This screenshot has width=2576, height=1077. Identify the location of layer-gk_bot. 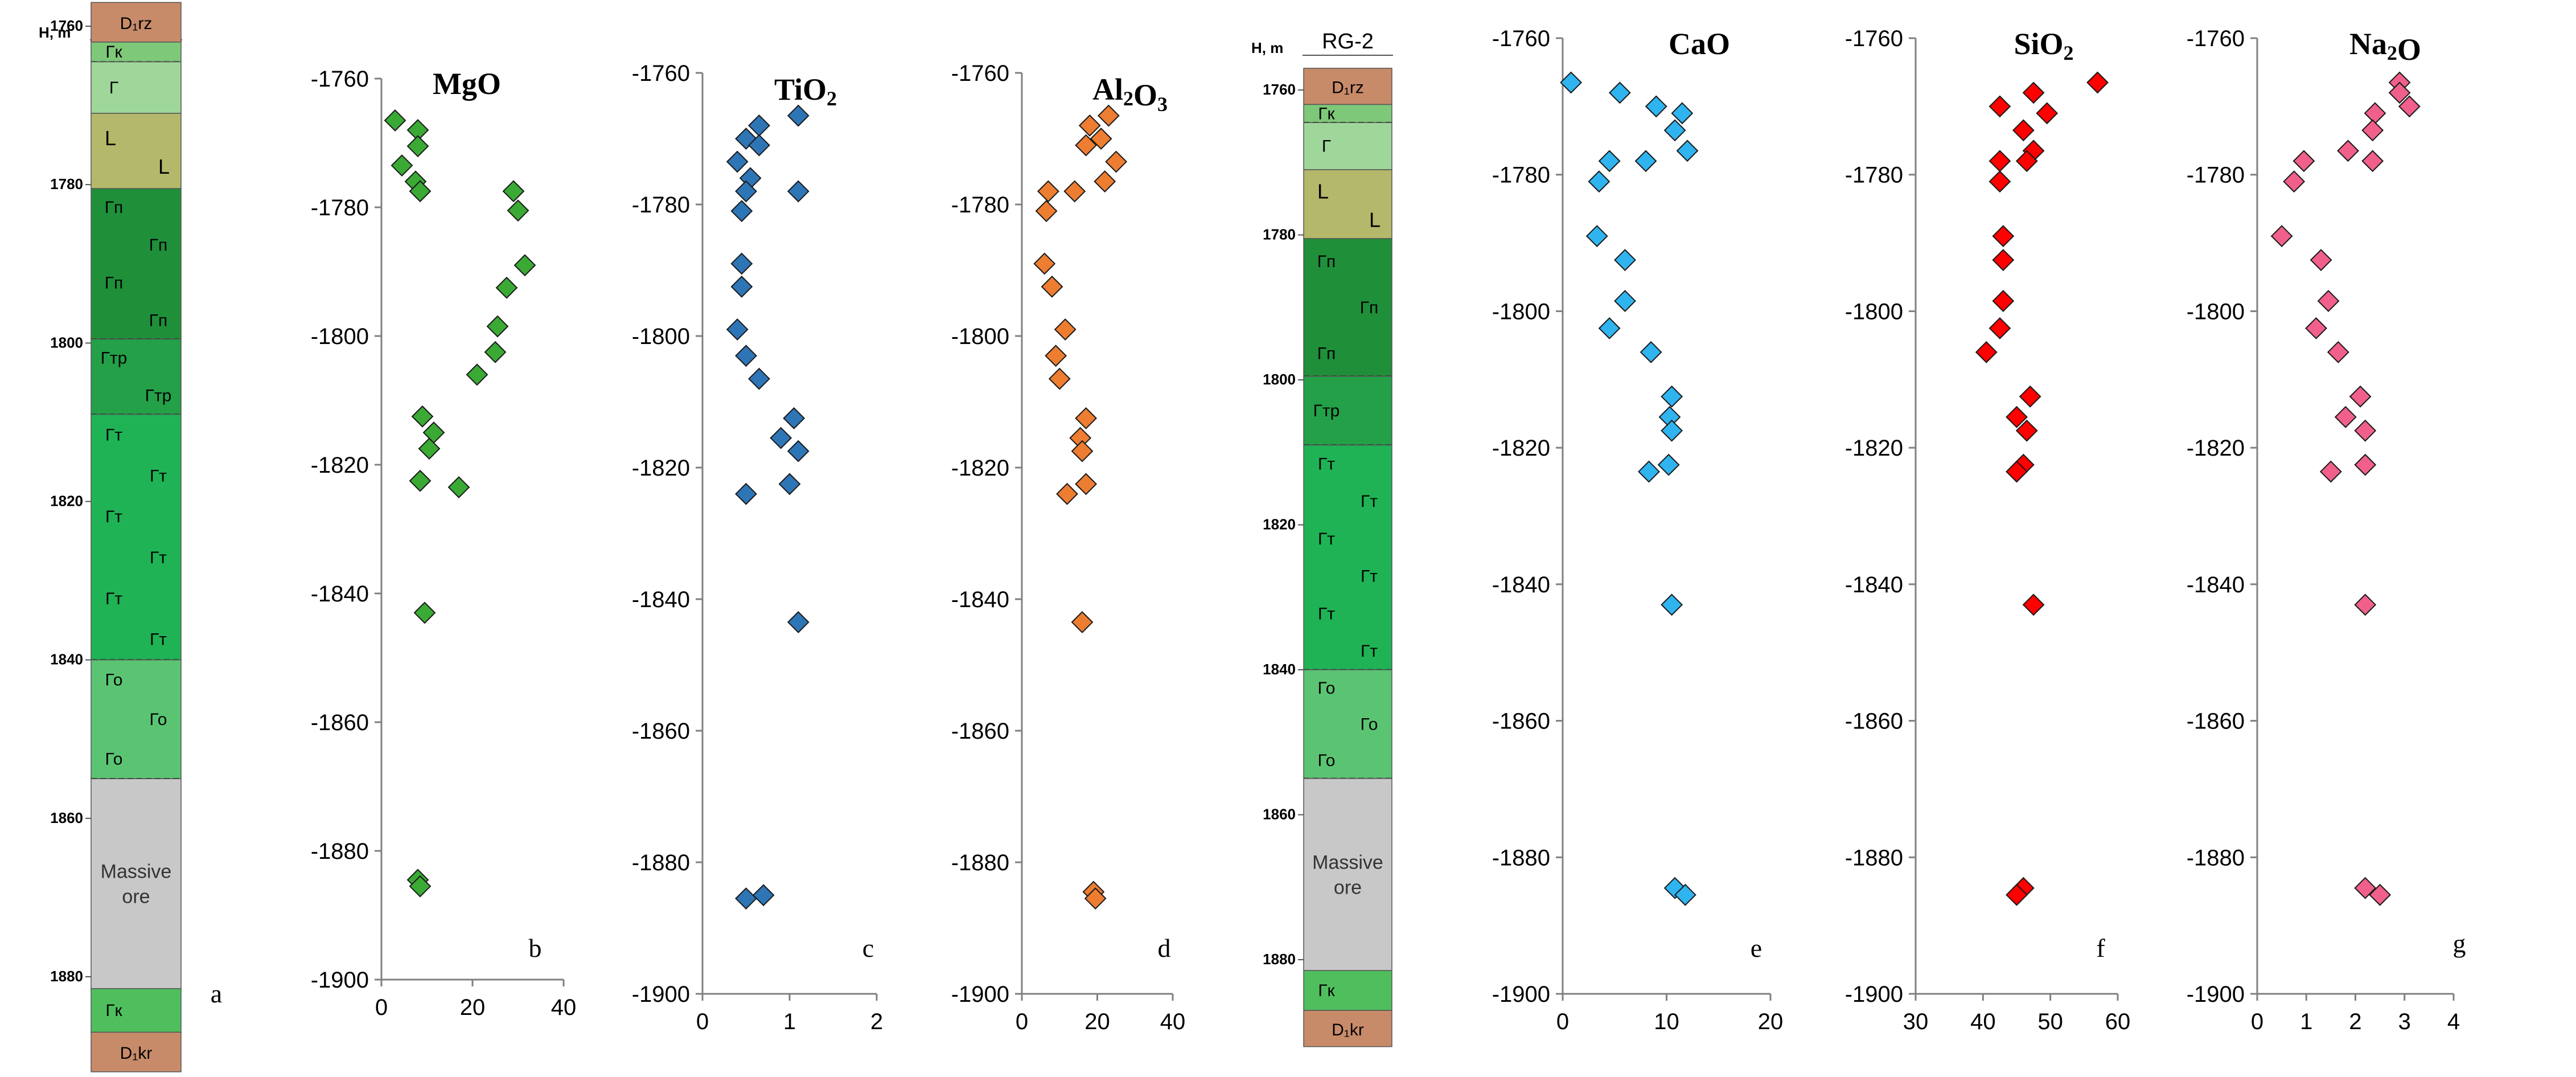
(1347, 991).